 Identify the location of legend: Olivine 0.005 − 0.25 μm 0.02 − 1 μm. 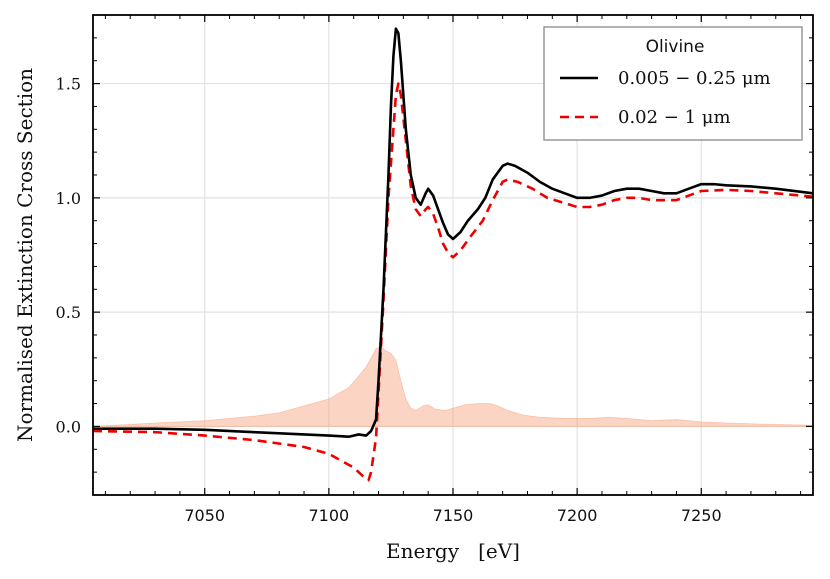
(673, 83).